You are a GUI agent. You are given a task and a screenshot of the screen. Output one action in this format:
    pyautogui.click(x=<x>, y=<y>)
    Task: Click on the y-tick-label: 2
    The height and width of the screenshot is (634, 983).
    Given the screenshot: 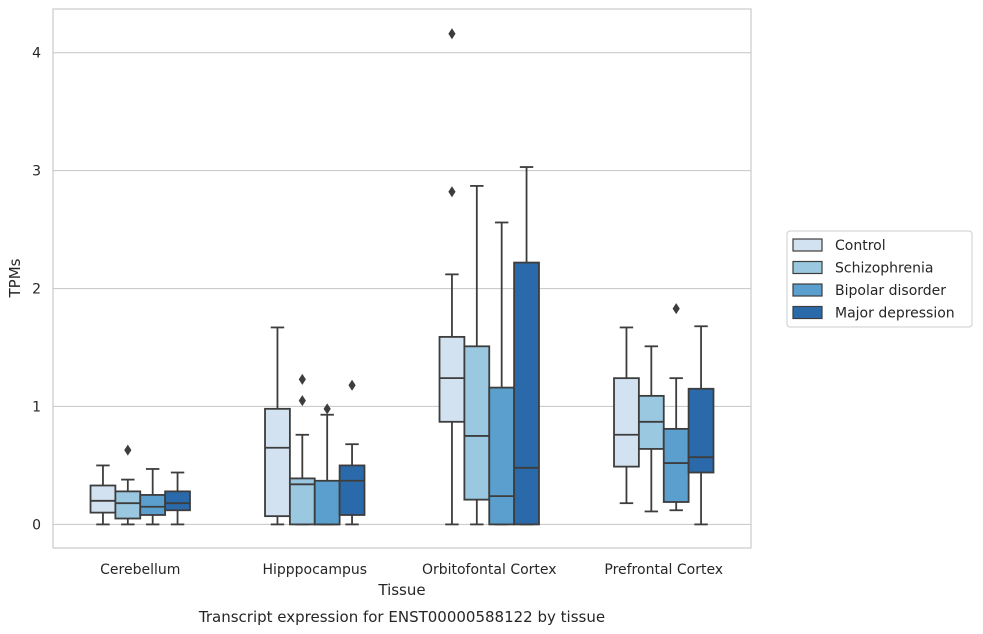 What is the action you would take?
    pyautogui.click(x=36, y=290)
    